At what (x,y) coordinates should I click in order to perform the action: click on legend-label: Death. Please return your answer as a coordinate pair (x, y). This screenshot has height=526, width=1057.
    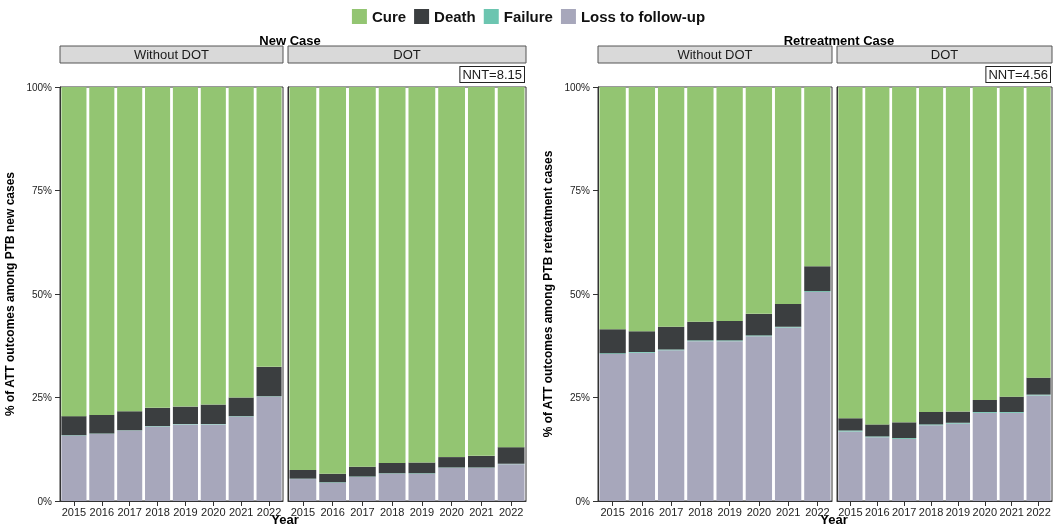
    Looking at the image, I should click on (455, 16).